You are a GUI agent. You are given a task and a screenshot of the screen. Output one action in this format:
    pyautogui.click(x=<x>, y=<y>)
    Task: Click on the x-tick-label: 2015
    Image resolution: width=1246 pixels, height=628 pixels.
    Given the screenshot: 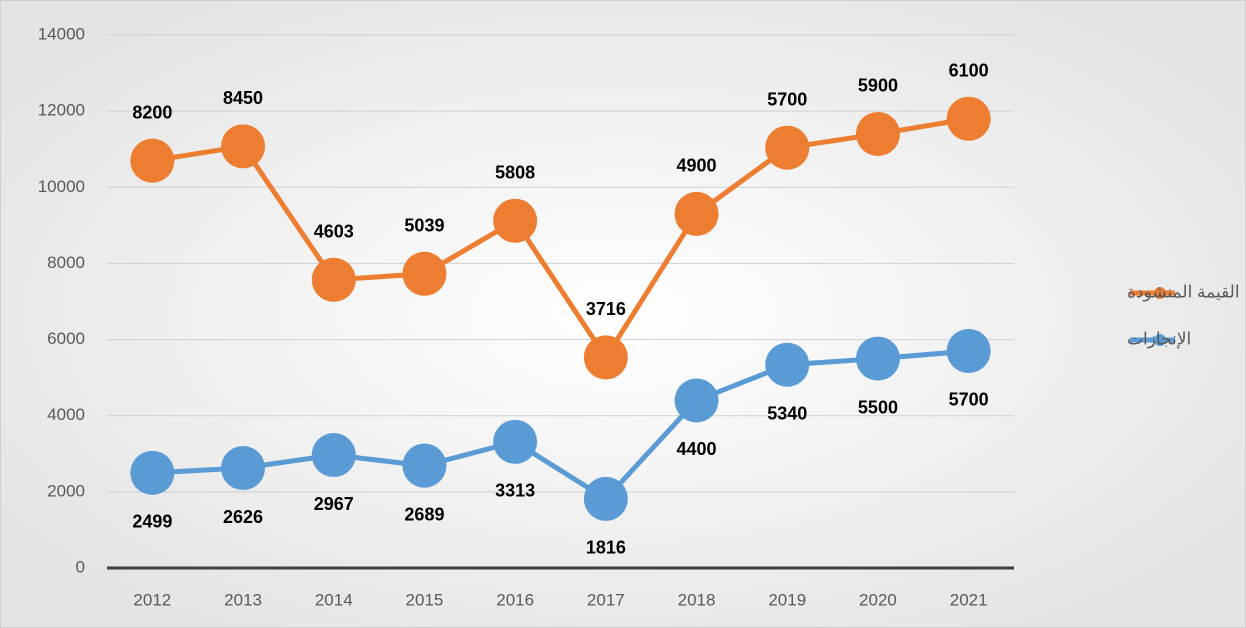 What is the action you would take?
    pyautogui.click(x=425, y=599)
    